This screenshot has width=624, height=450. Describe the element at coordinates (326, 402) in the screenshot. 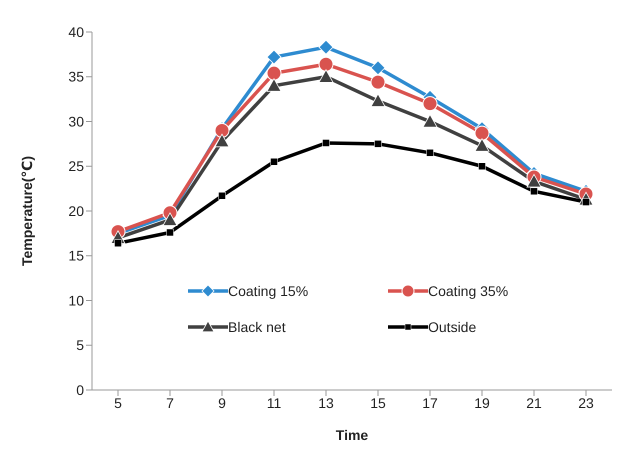

I see `x-tick-label: 13` at that location.